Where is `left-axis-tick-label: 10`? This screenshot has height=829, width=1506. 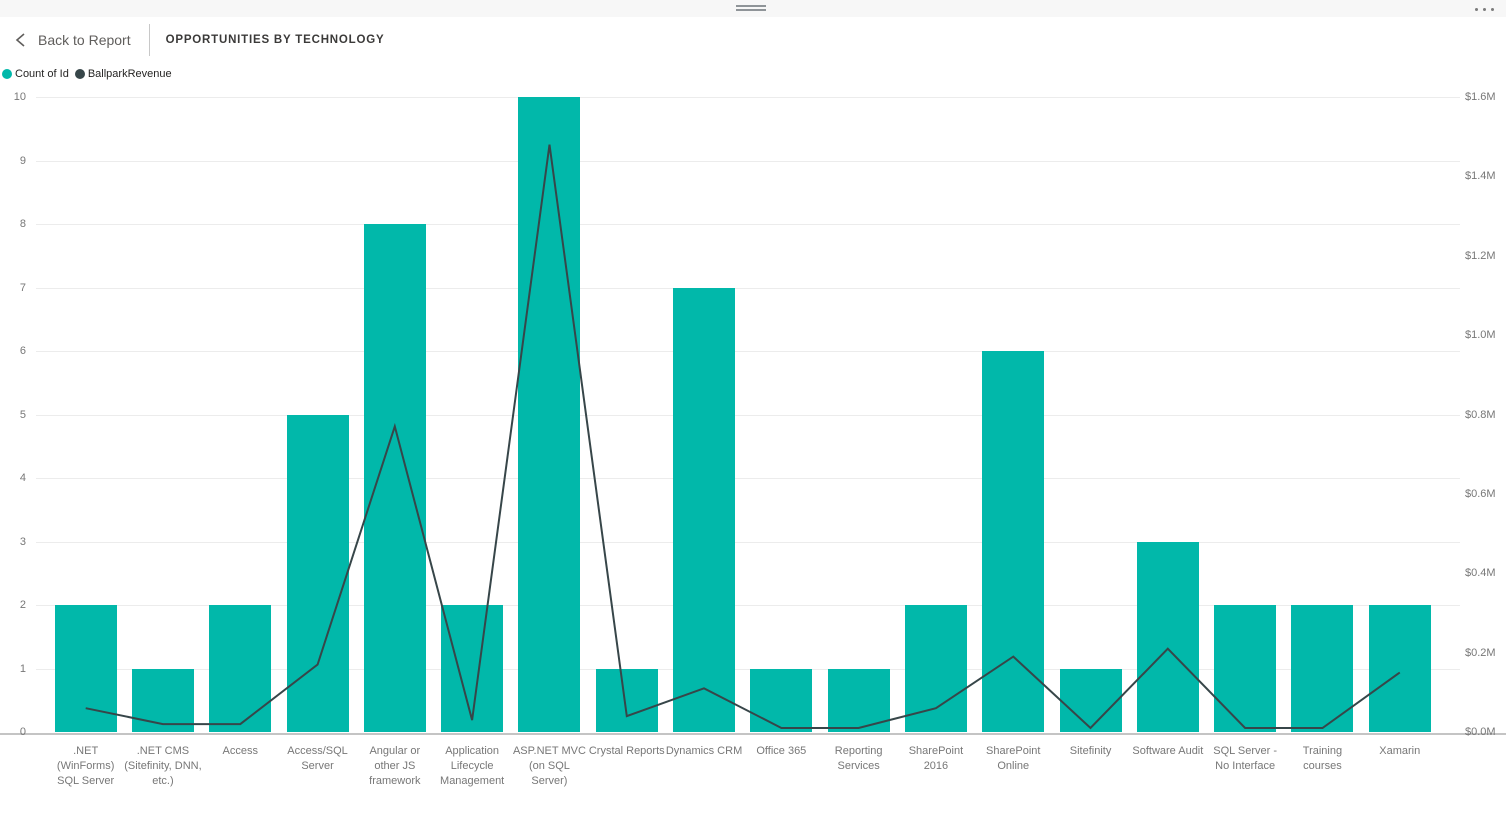 left-axis-tick-label: 10 is located at coordinates (19, 97).